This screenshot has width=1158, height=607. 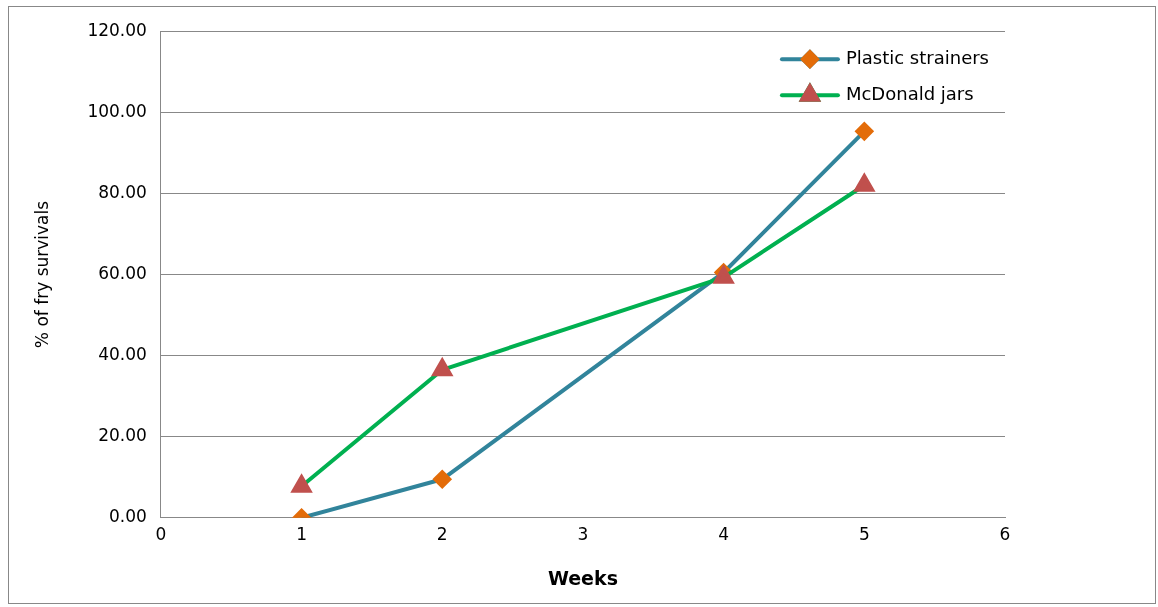 I want to click on x-tick-label: 1, so click(x=301, y=534).